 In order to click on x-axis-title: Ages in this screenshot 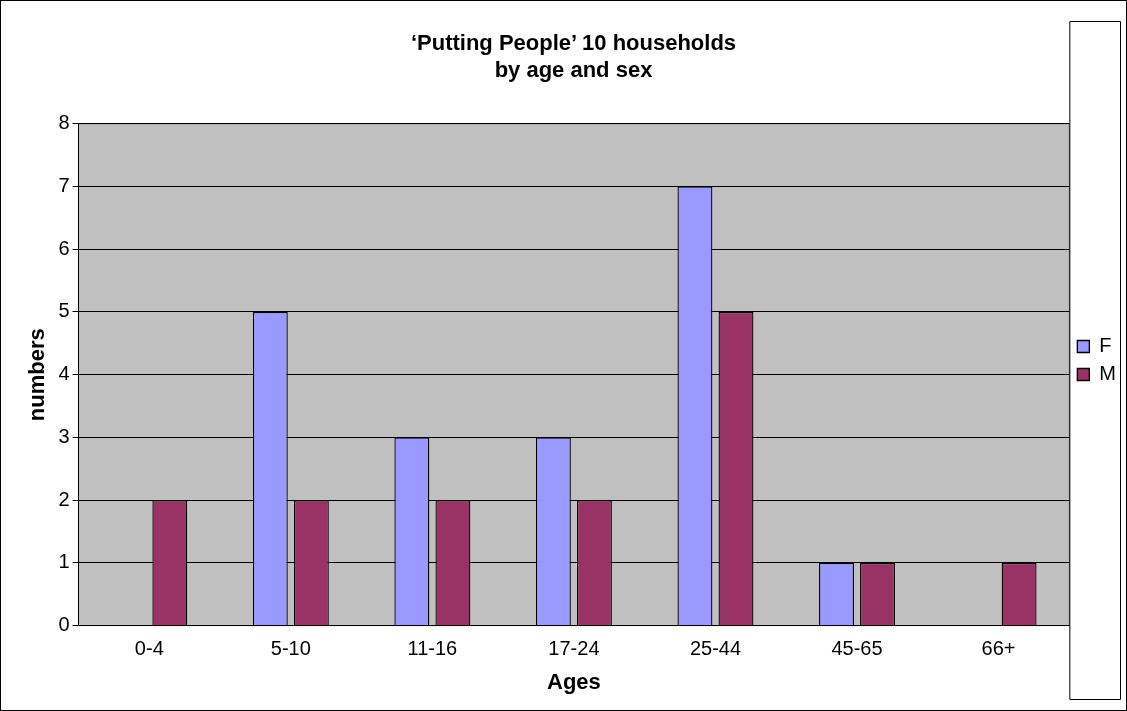, I will do `click(574, 681)`.